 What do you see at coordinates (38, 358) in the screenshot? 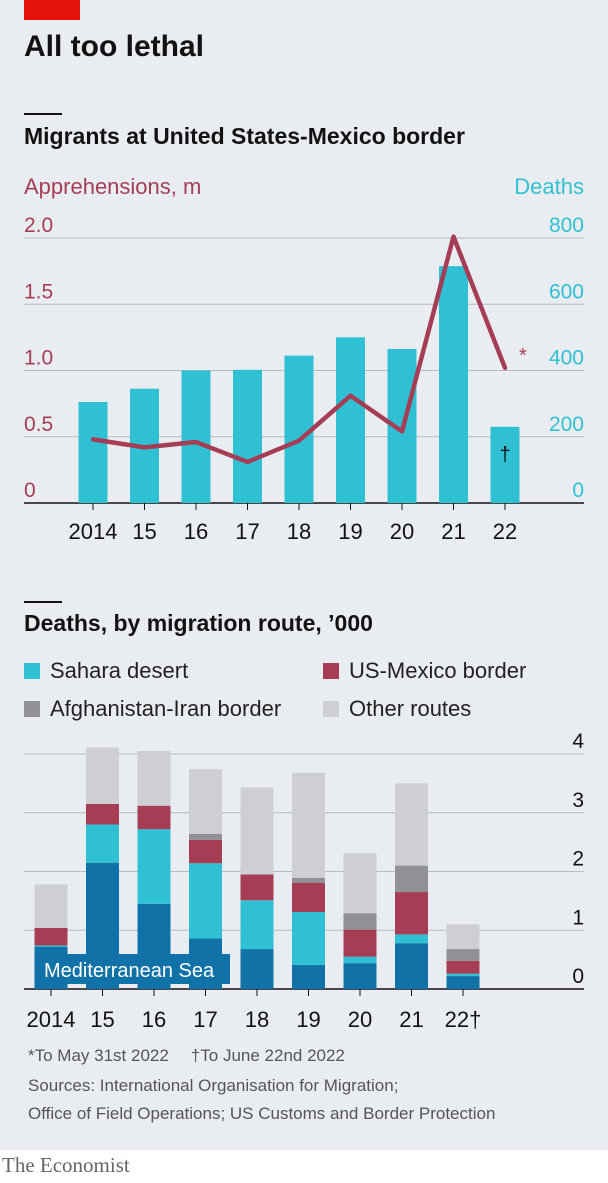
I see `chart1-left-tick-label: 1.0` at bounding box center [38, 358].